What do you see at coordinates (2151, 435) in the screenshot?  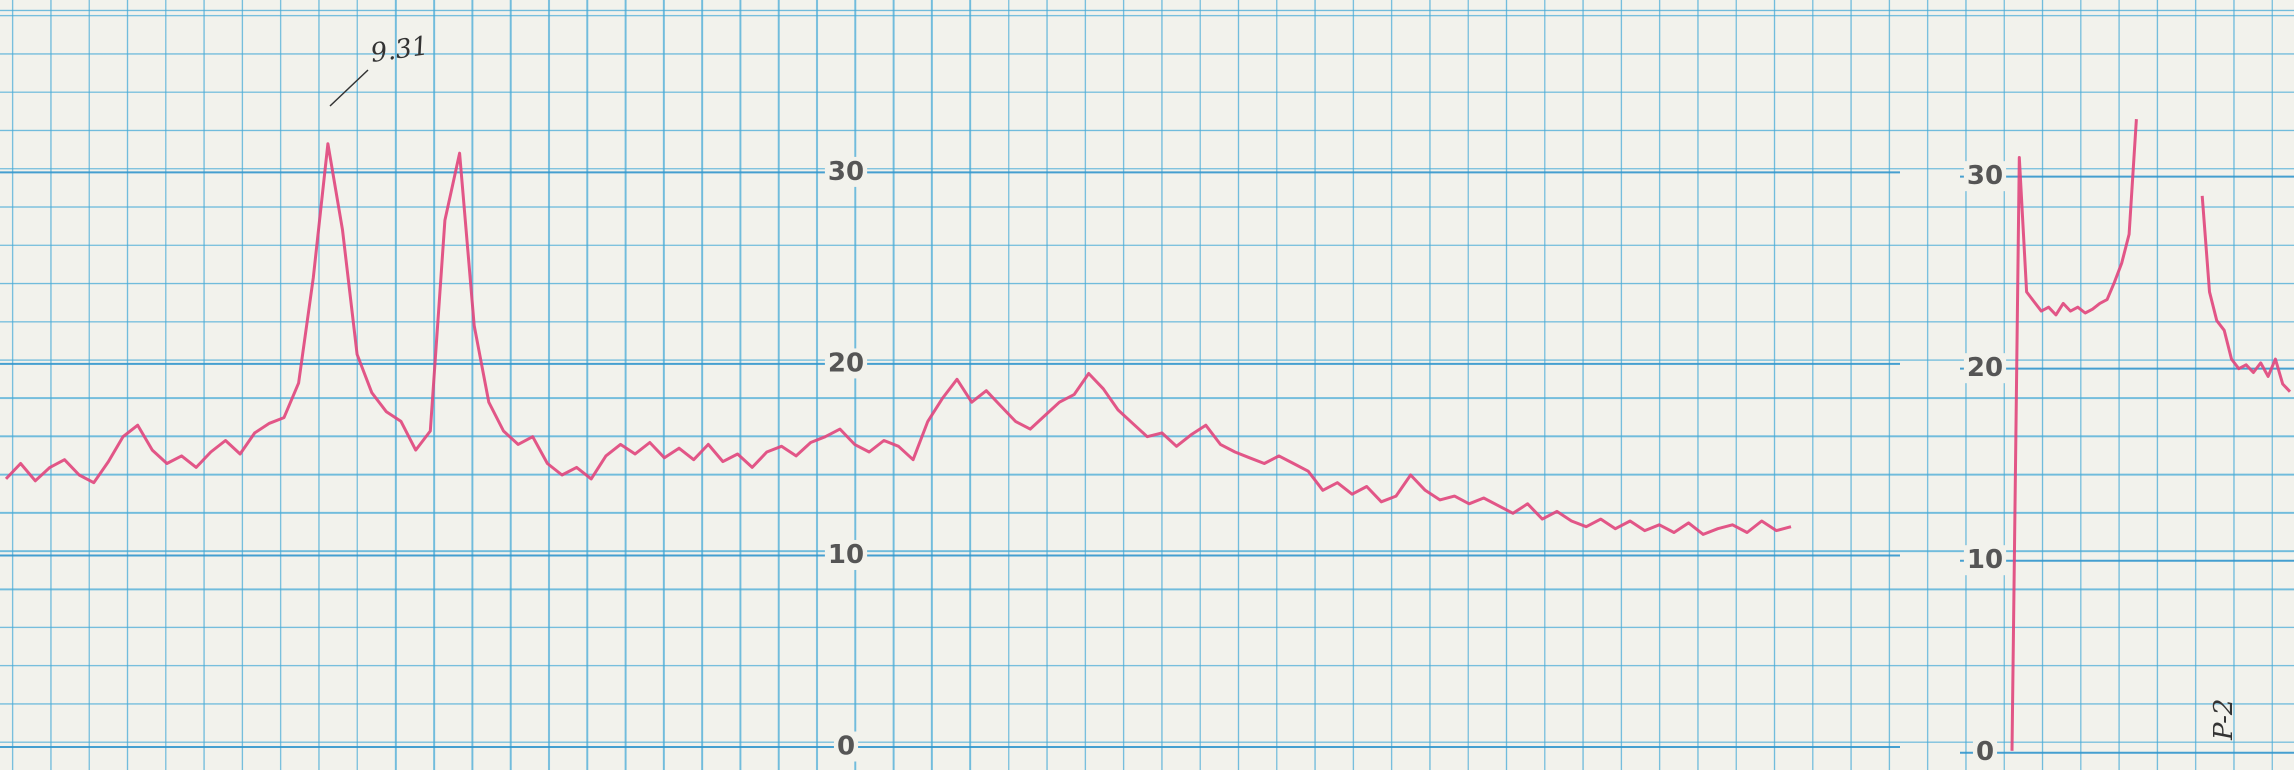 I see `trace-line` at bounding box center [2151, 435].